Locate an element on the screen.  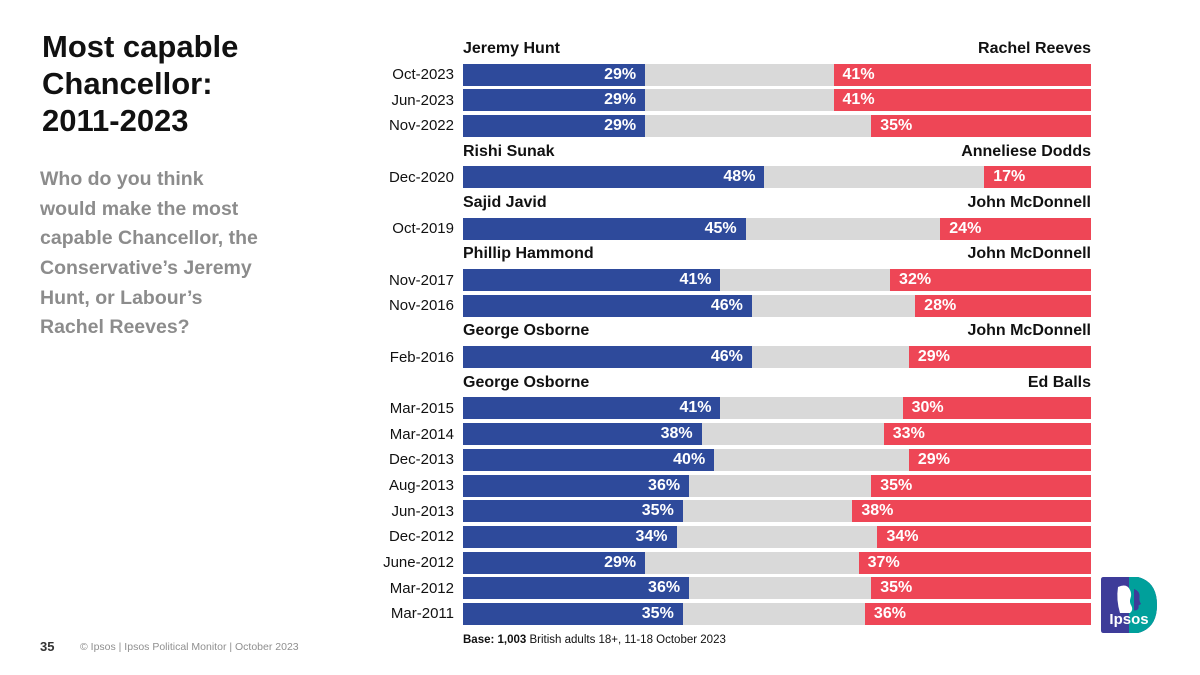
labour-bar: 34% is located at coordinates (984, 536).